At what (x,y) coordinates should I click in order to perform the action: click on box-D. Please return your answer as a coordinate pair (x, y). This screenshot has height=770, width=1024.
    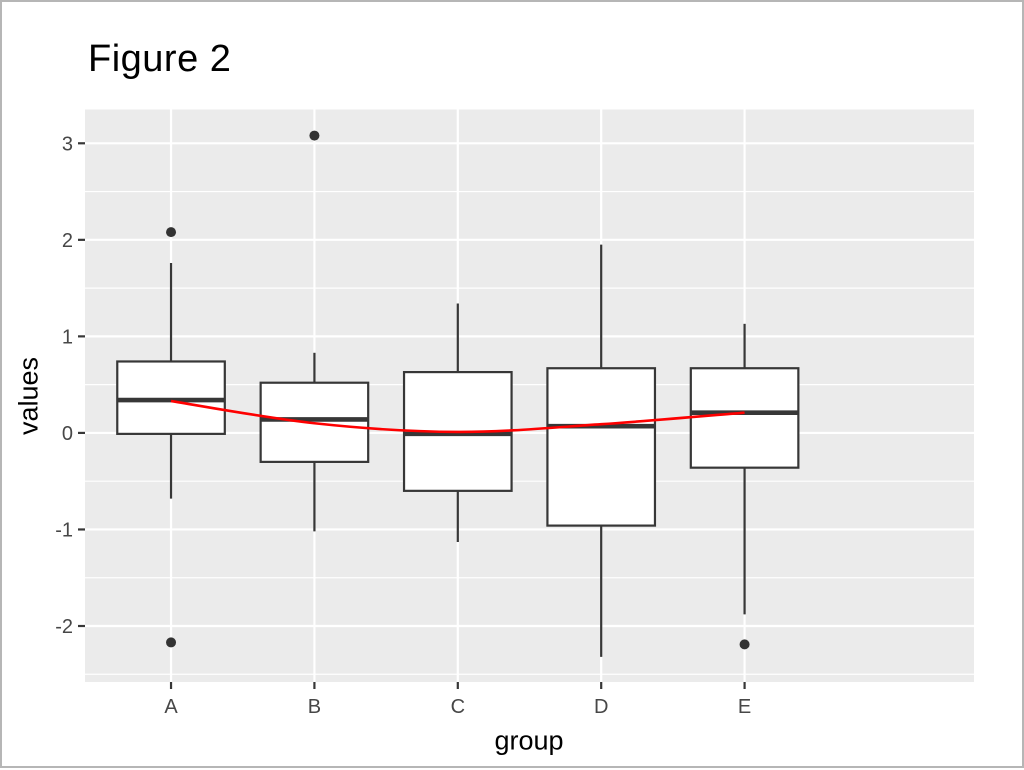
    Looking at the image, I should click on (601, 447).